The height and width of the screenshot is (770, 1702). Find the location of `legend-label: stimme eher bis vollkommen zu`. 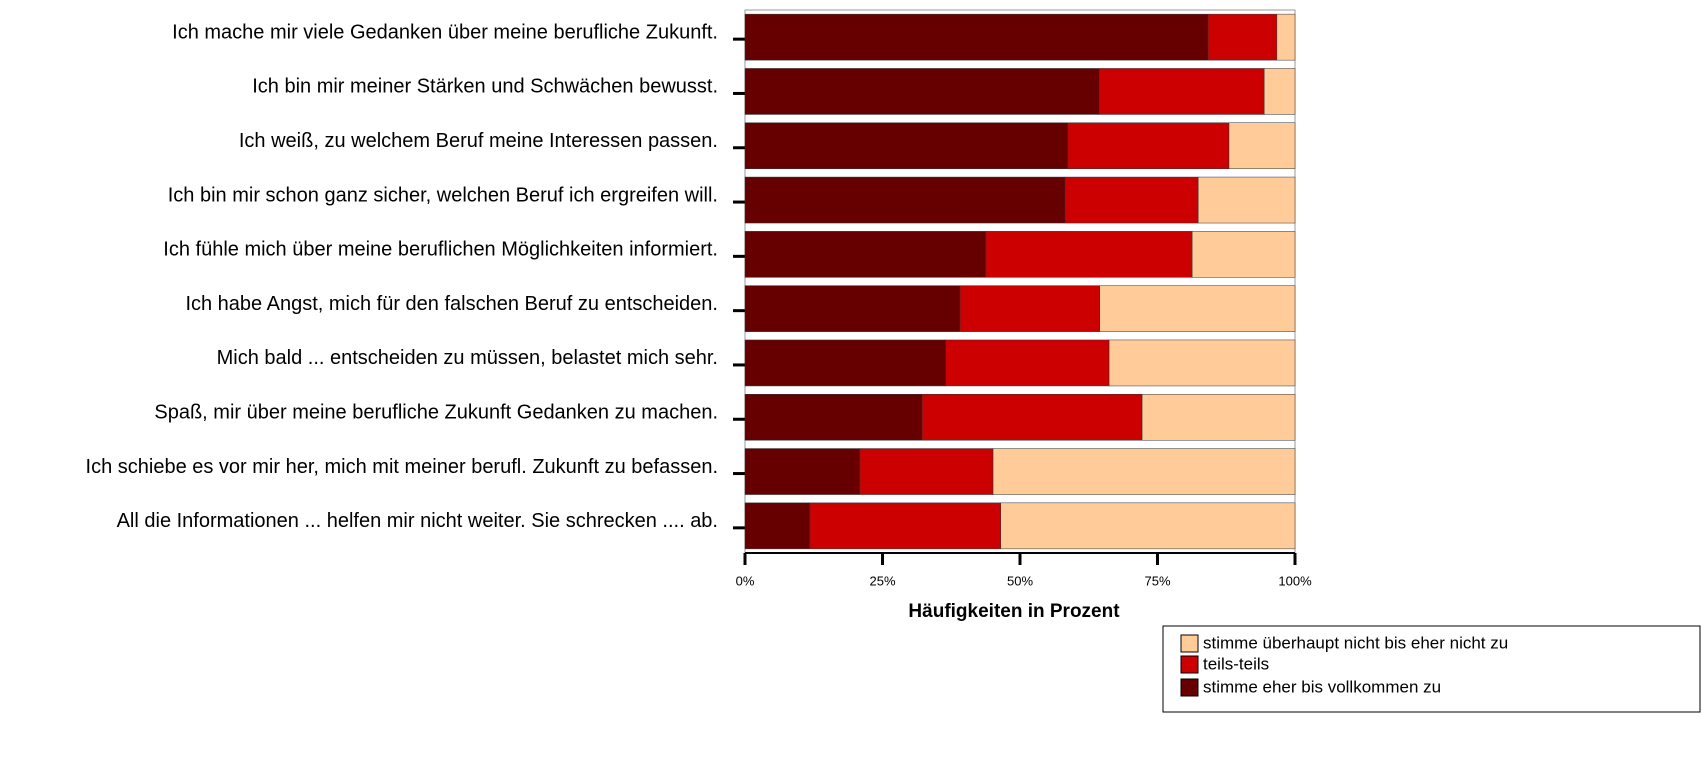

legend-label: stimme eher bis vollkommen zu is located at coordinates (1322, 686).